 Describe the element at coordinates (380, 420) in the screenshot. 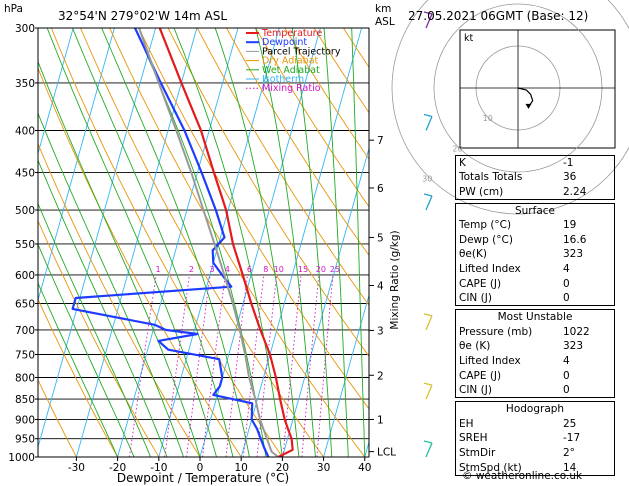

I see `km-tick-label: 1` at that location.